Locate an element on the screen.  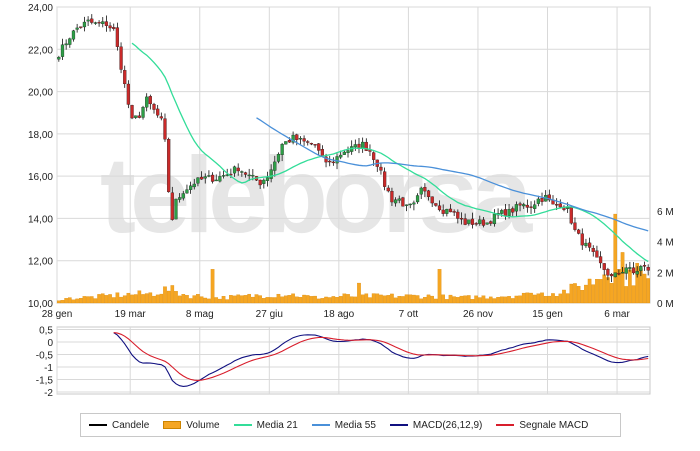
volume-tick-label: 0 M is located at coordinates (665, 304).